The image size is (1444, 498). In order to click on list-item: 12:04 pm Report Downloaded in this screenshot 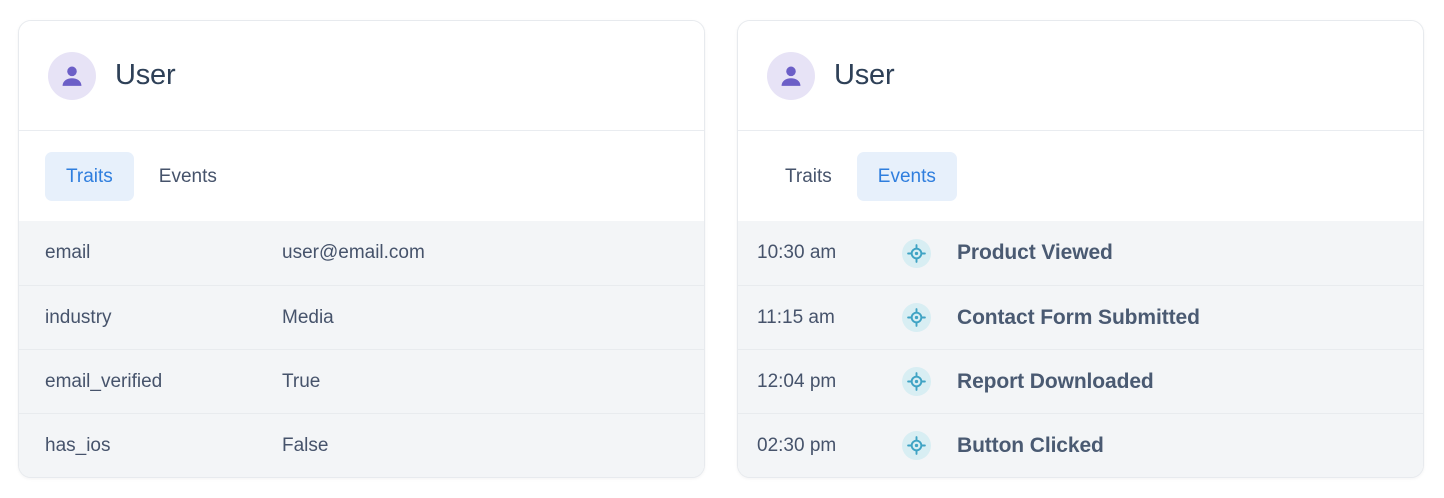, I will do `click(1080, 381)`.